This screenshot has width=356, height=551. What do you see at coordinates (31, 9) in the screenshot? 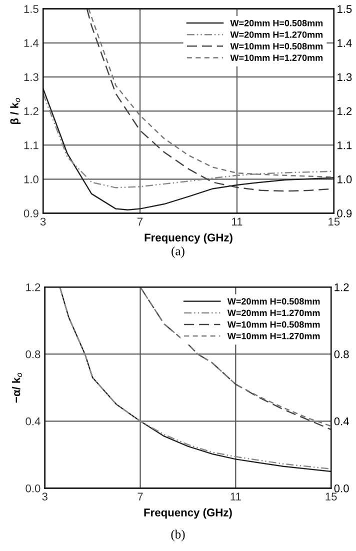
I see `y-tick-label: 1.5` at bounding box center [31, 9].